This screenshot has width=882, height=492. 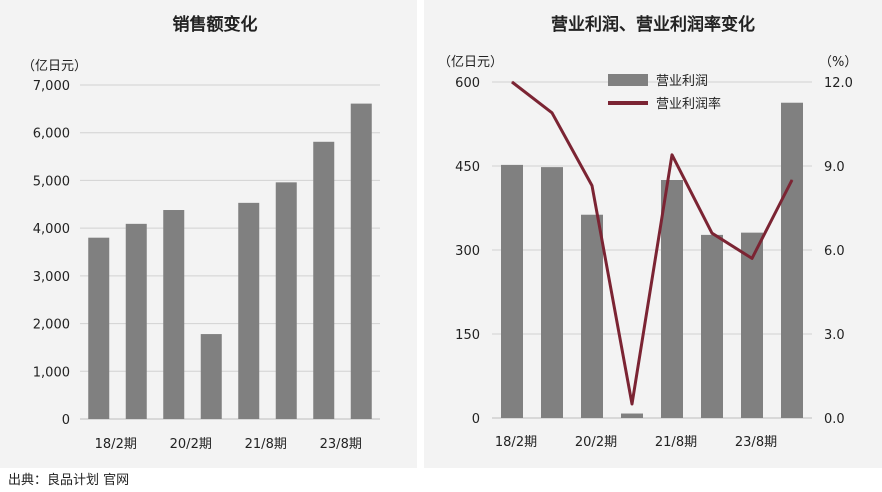 I want to click on left-tick-label: 600, so click(x=467, y=83).